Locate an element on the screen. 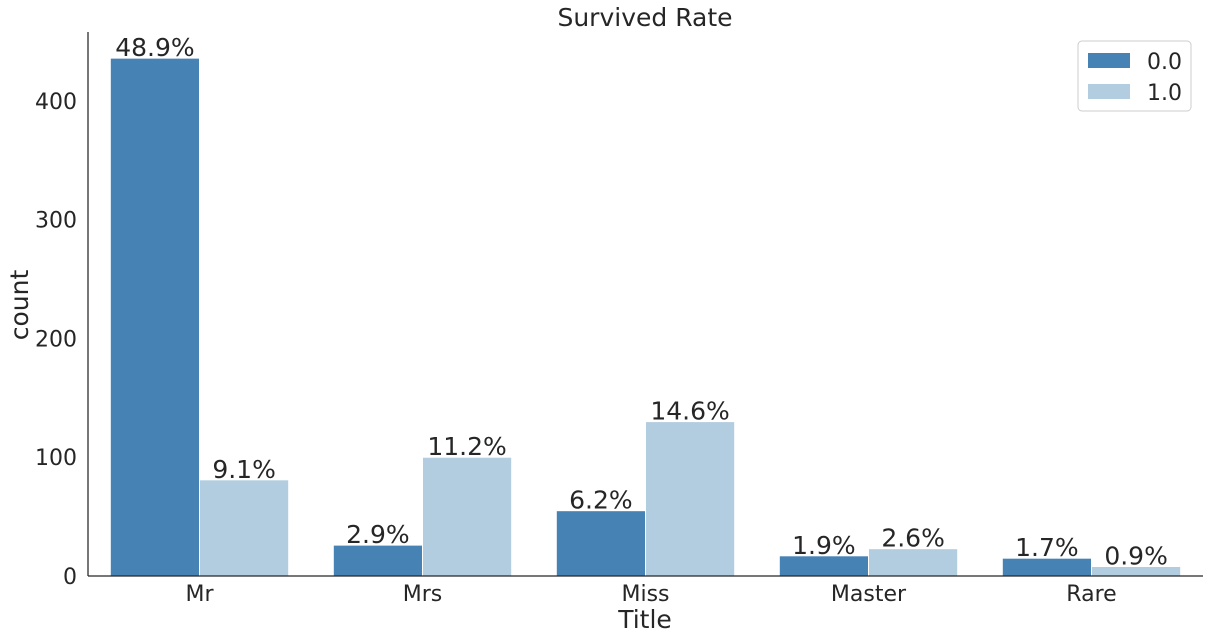  y-tick-label: 200 is located at coordinates (56, 339).